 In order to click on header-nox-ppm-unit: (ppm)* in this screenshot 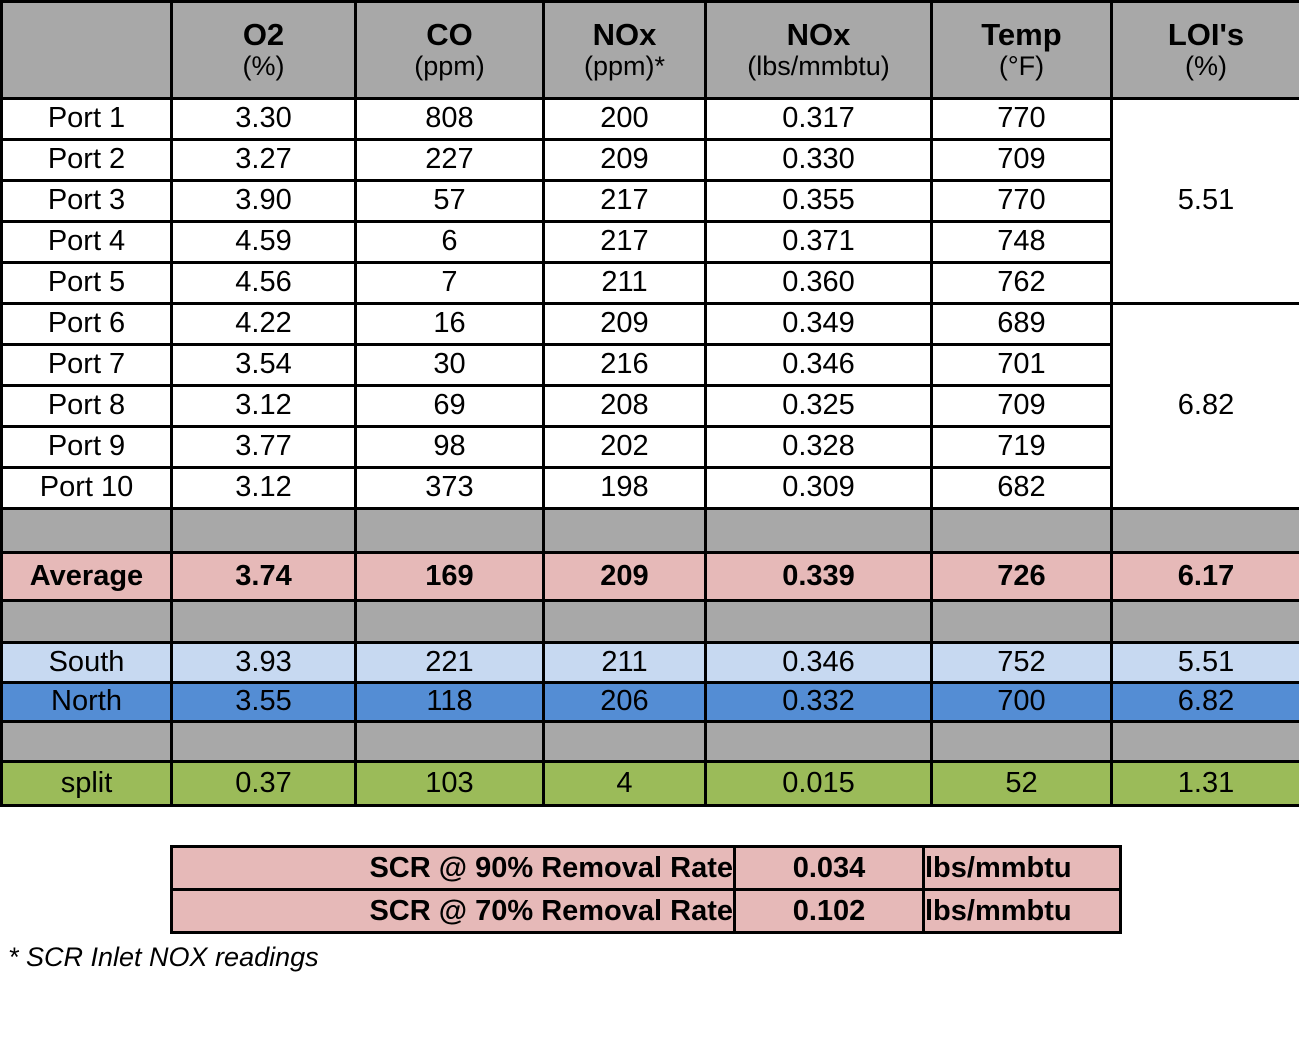, I will do `click(624, 66)`.